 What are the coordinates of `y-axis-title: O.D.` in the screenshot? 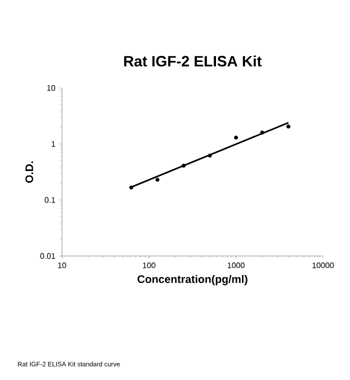 It's located at (29, 172).